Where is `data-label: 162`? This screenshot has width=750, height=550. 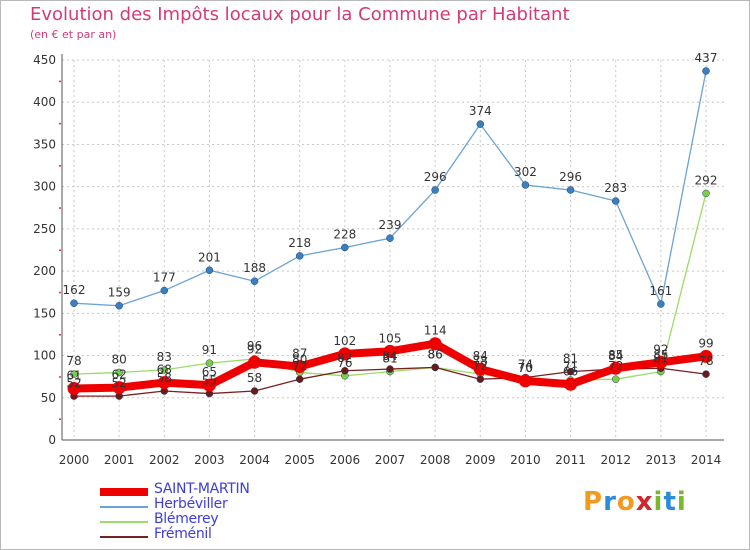 data-label: 162 is located at coordinates (74, 290).